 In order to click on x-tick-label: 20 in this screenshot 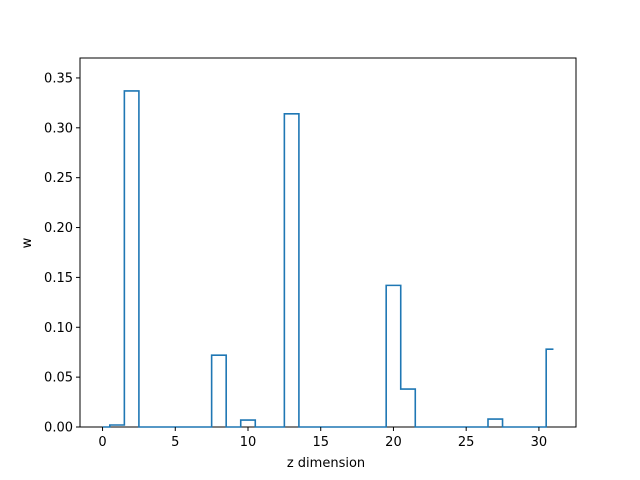, I will do `click(393, 442)`.